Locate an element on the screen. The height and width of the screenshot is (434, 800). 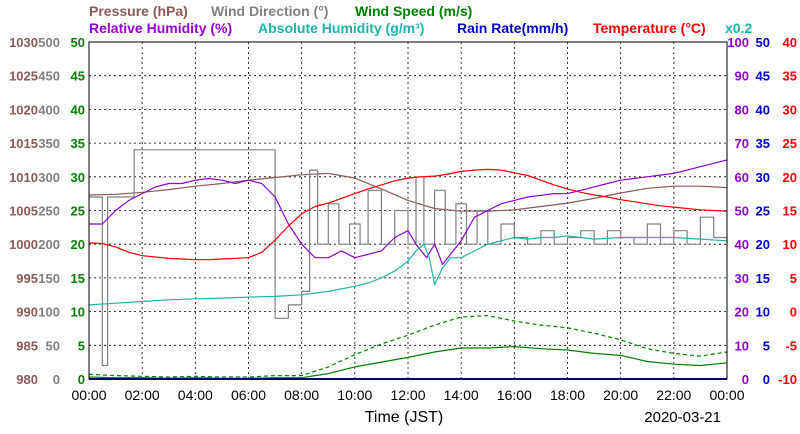
tick-label-wind-speed: 45 is located at coordinates (78, 76).